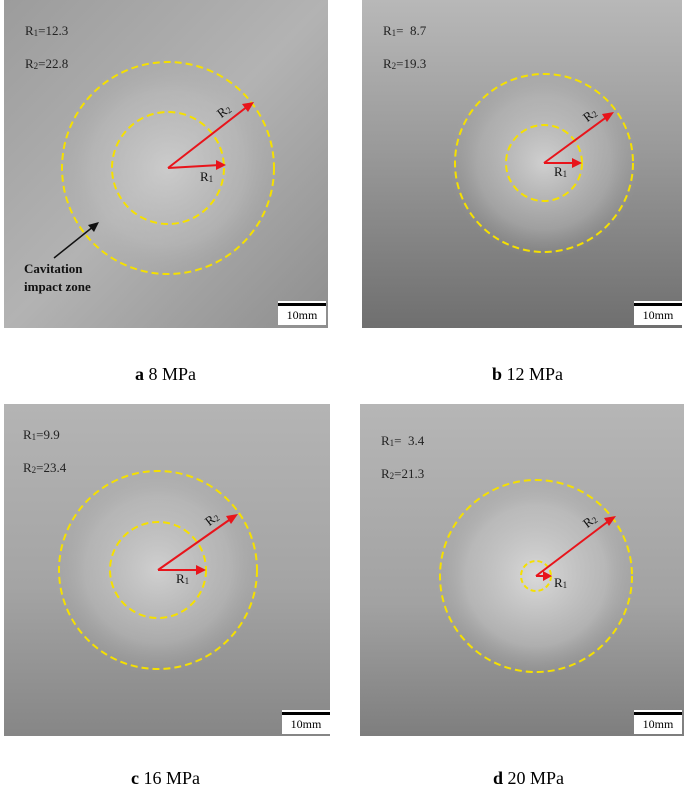  What do you see at coordinates (208, 137) in the screenshot?
I see `r2-arrow-a` at bounding box center [208, 137].